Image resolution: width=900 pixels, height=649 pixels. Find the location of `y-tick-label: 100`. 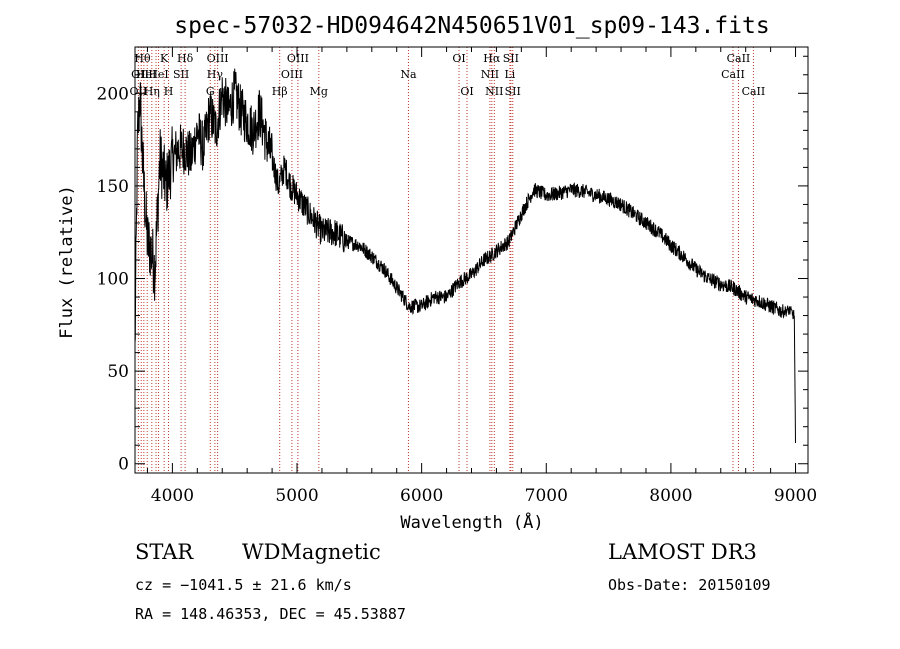

y-tick-label: 100 is located at coordinates (113, 280).